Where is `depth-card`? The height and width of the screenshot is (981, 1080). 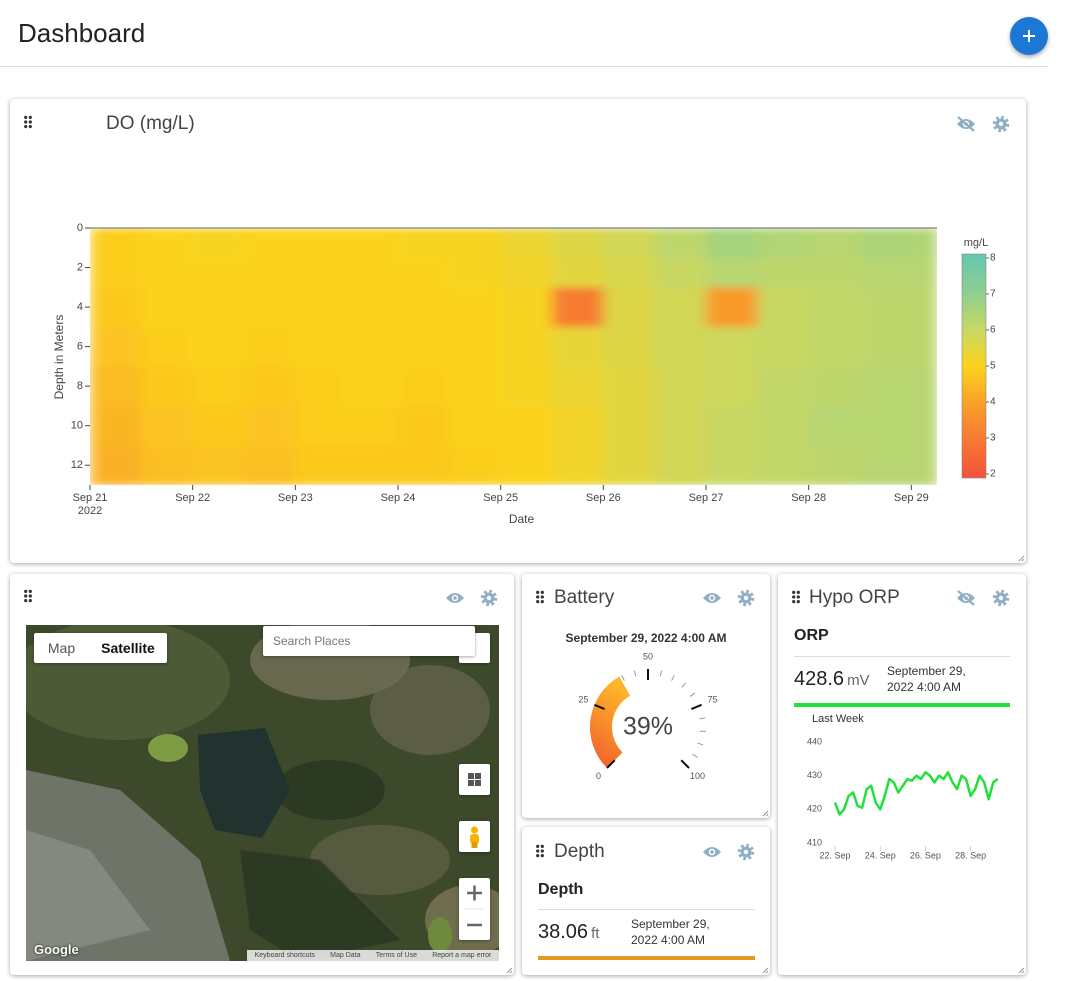
depth-card is located at coordinates (646, 901).